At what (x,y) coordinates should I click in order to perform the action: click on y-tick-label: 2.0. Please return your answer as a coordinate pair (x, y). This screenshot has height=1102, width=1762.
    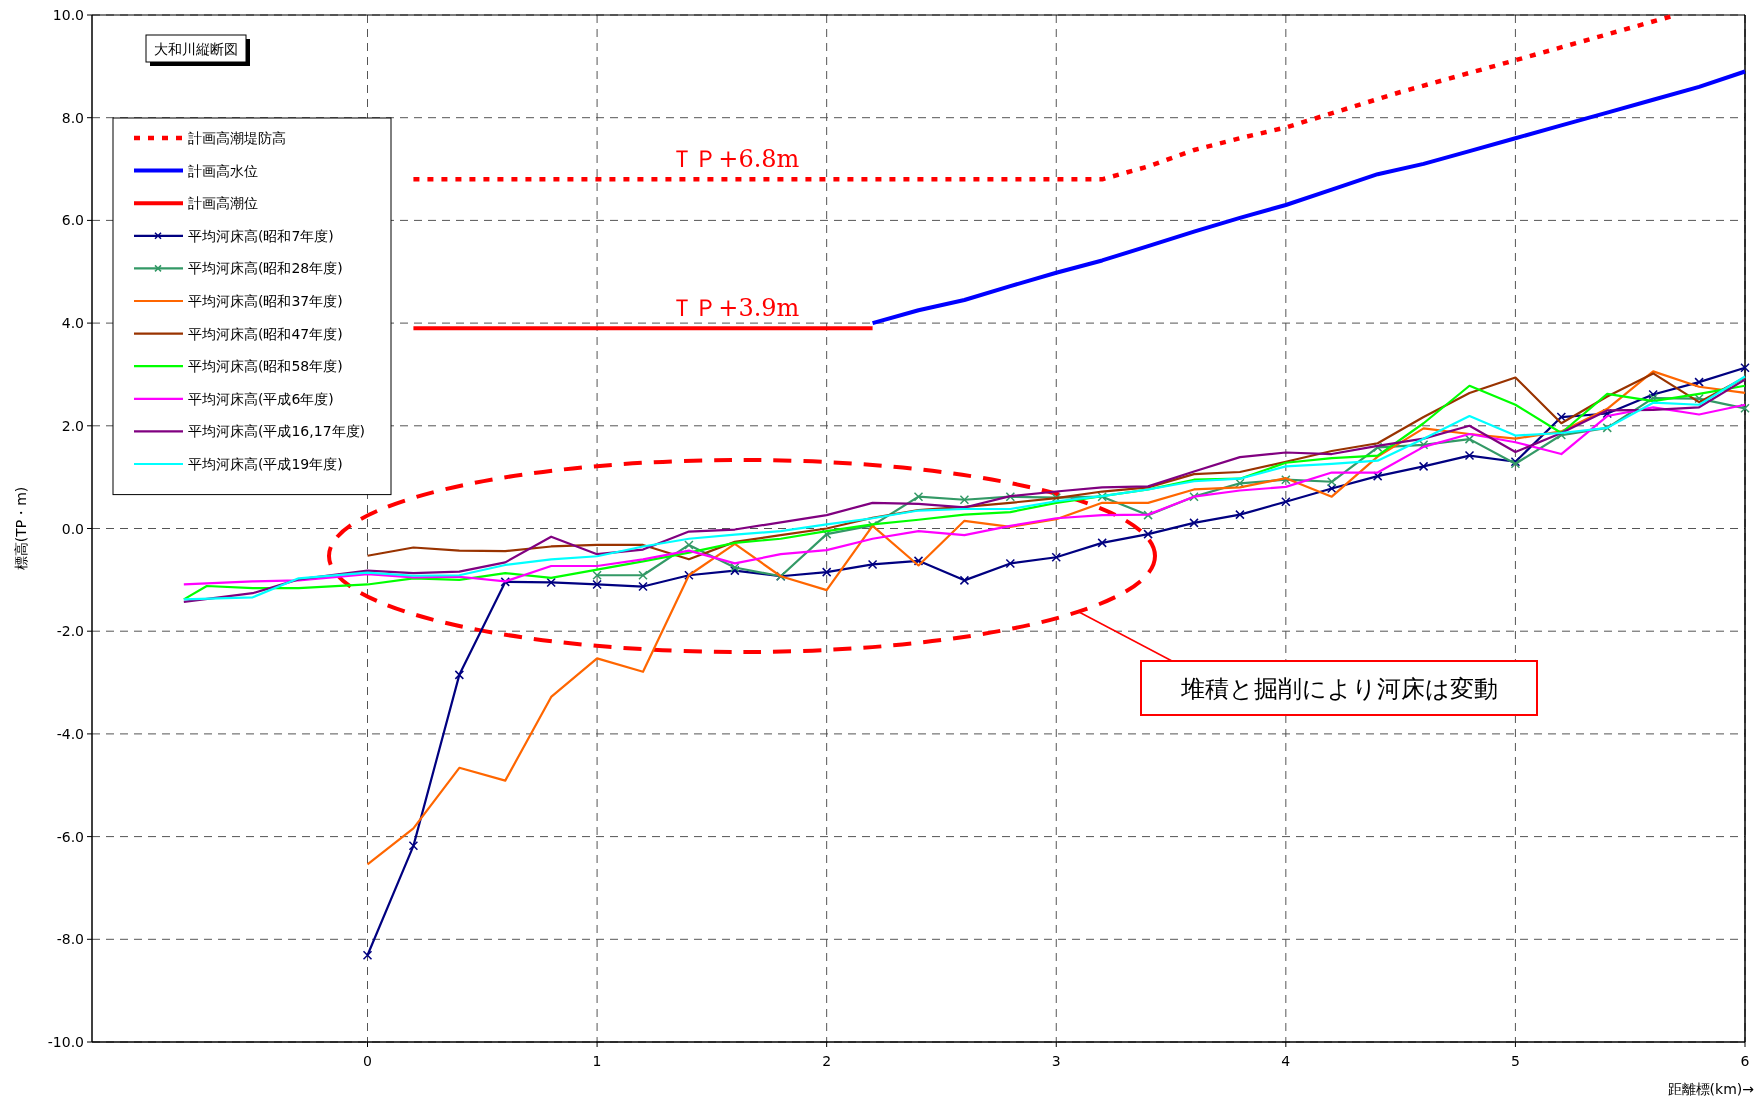
    Looking at the image, I should click on (72, 425).